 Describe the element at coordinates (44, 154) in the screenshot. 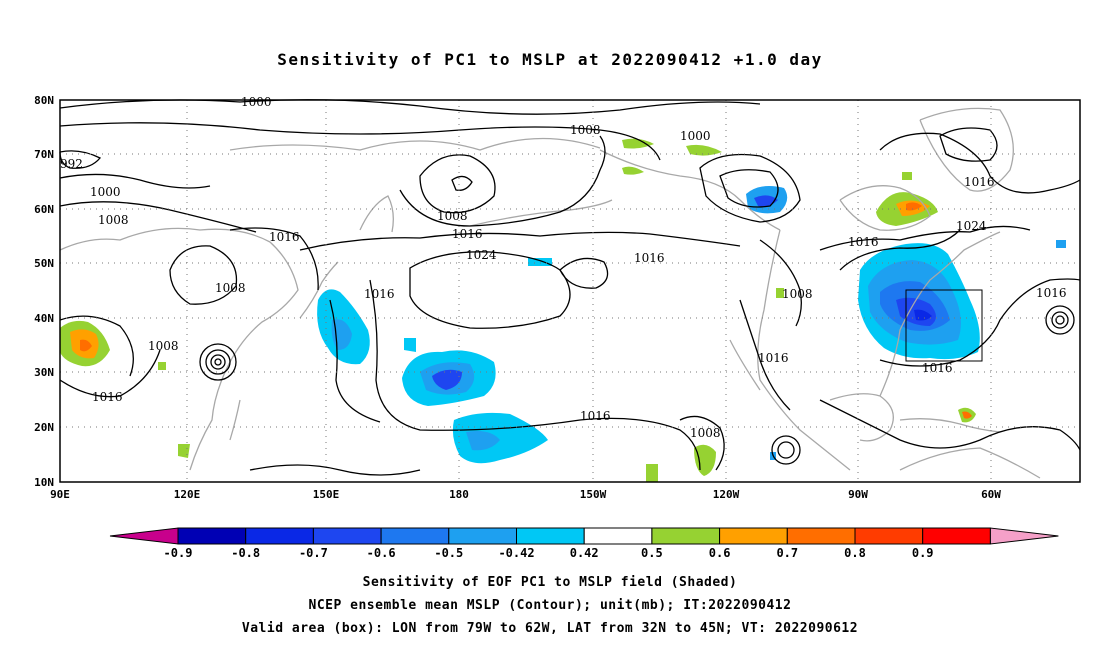

I see `lat-label: 70N` at that location.